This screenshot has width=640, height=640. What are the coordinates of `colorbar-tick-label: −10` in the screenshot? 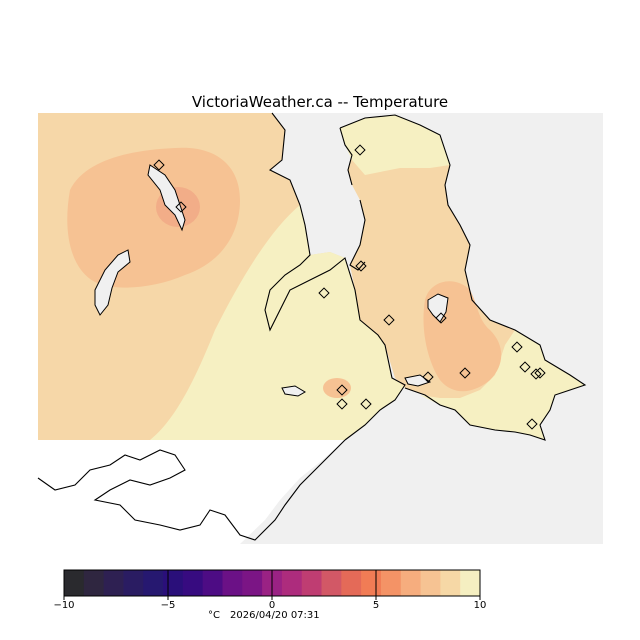 It's located at (63, 605).